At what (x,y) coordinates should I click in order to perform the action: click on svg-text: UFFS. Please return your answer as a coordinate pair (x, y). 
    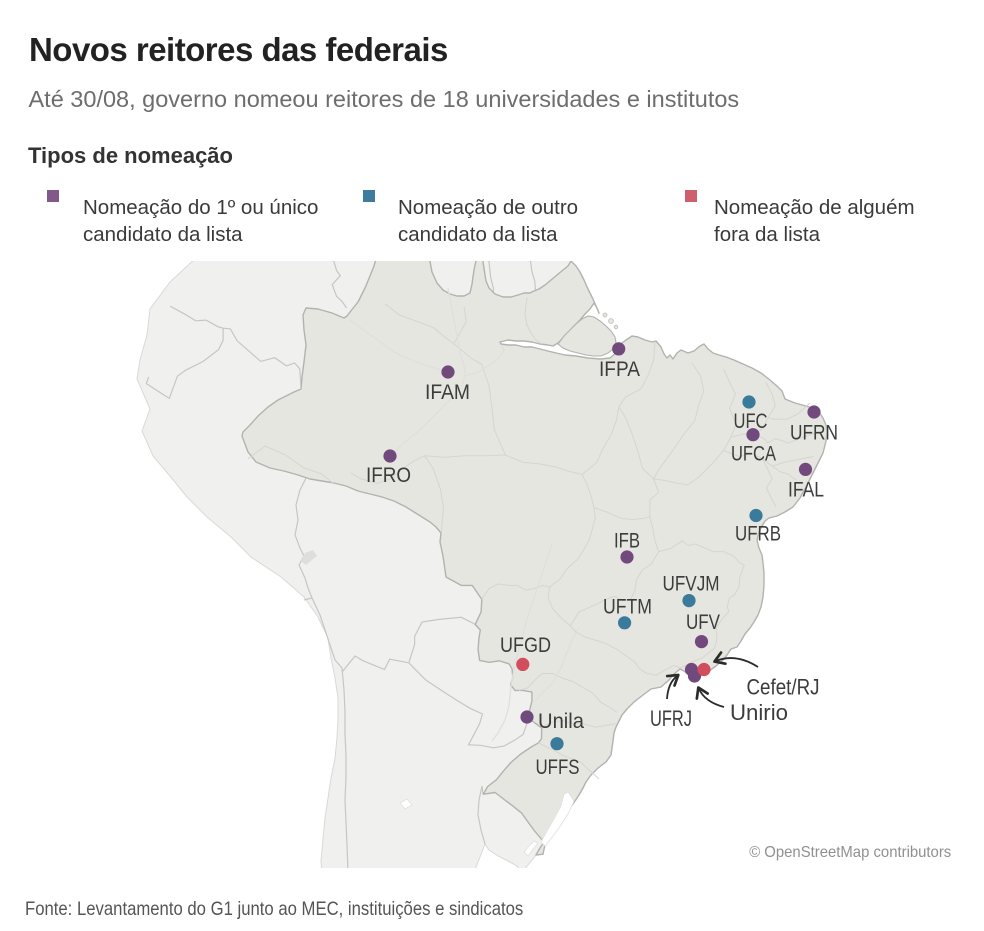
    Looking at the image, I should click on (558, 767).